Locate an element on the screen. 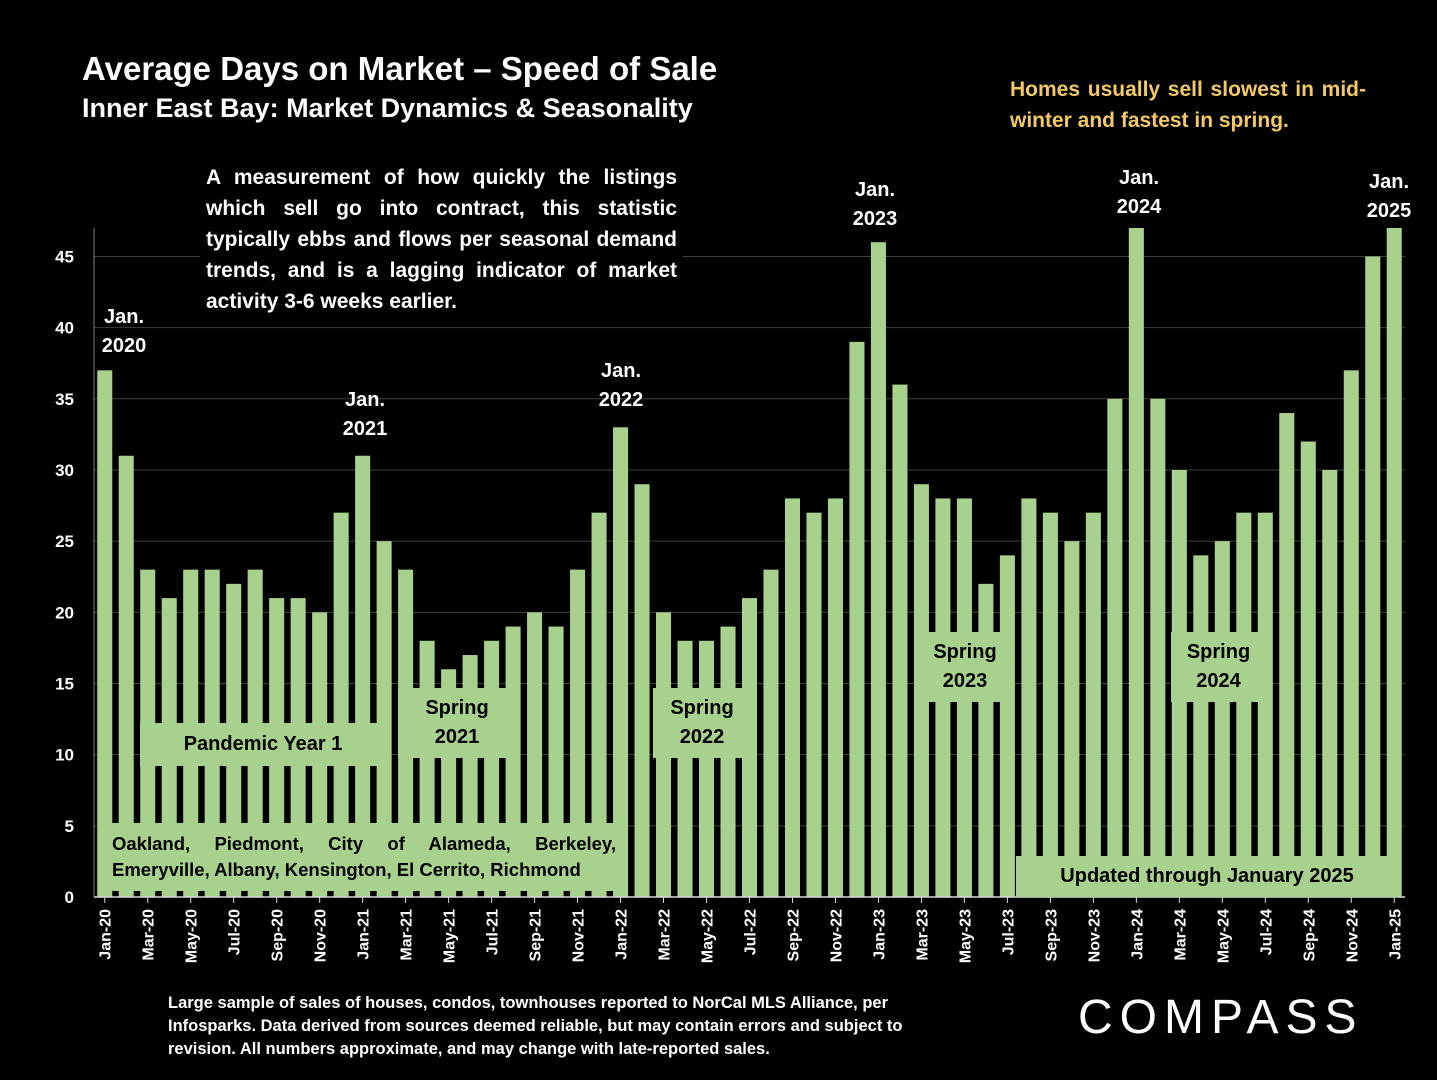 The height and width of the screenshot is (1080, 1437). spring-2021-line1: Spring is located at coordinates (457, 708).